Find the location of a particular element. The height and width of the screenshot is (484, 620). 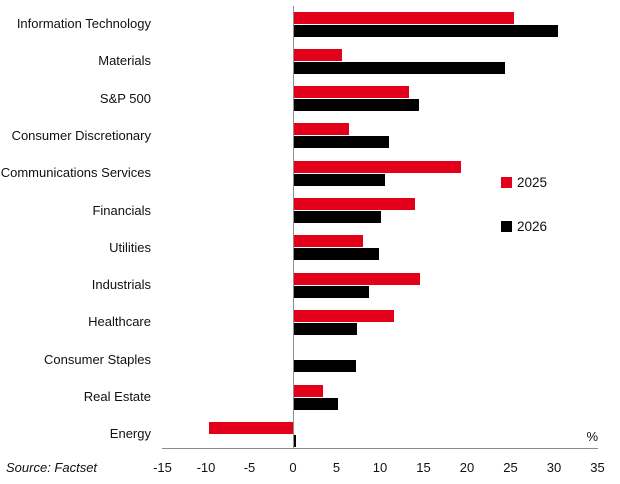

axis-unit-label: % is located at coordinates (592, 436).